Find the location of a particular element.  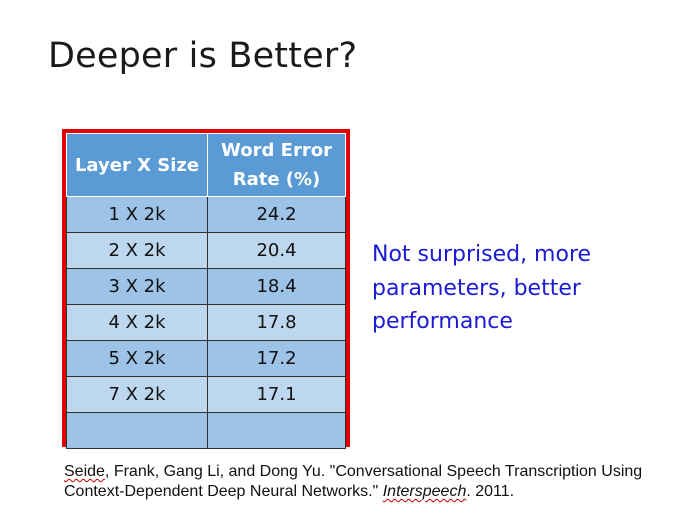

cell-layer-size: 3 X 2k is located at coordinates (137, 286).